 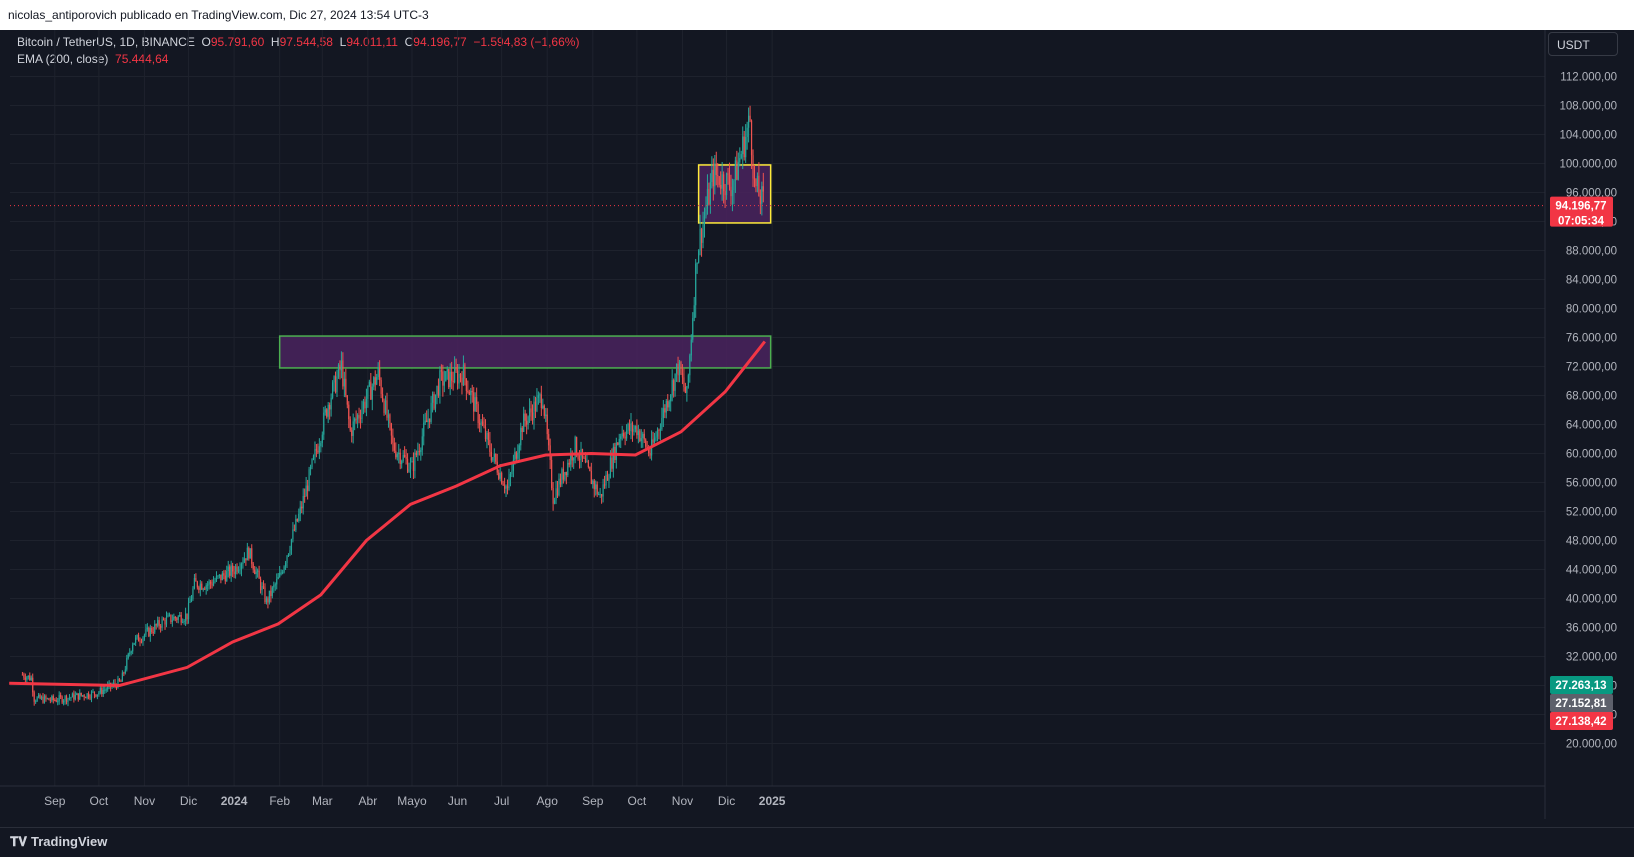 What do you see at coordinates (234, 801) in the screenshot?
I see `x-tick-label: 2024` at bounding box center [234, 801].